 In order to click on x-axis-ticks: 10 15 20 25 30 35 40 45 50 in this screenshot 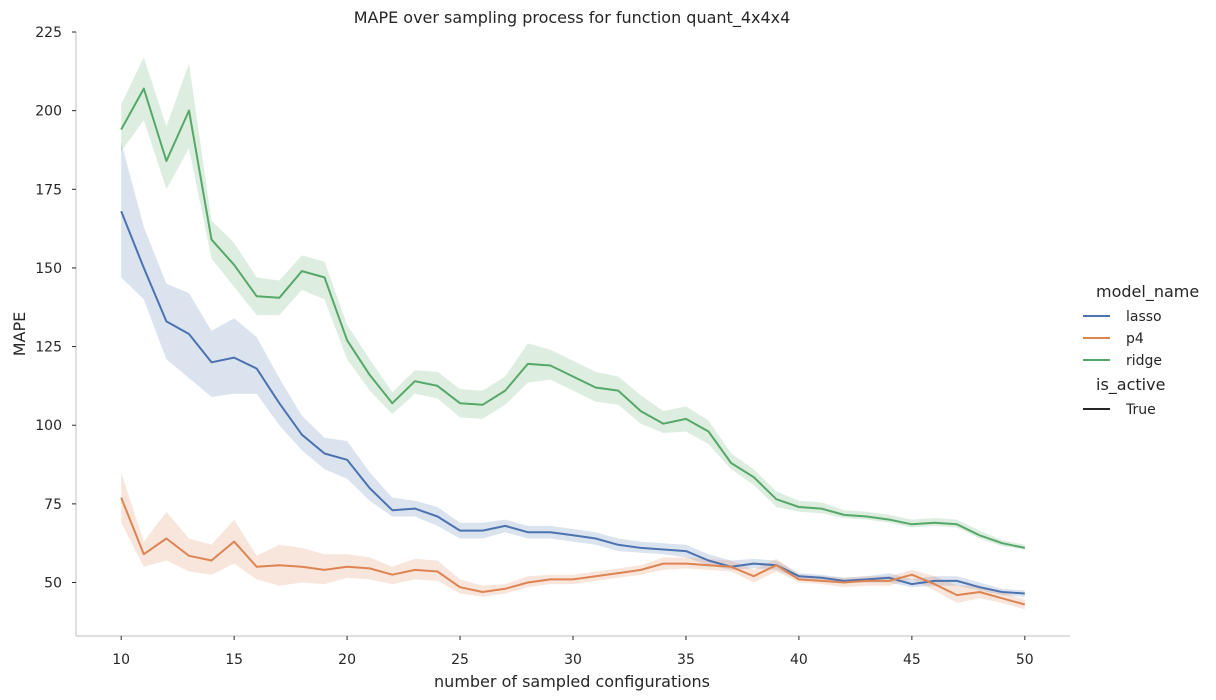, I will do `click(573, 652)`.